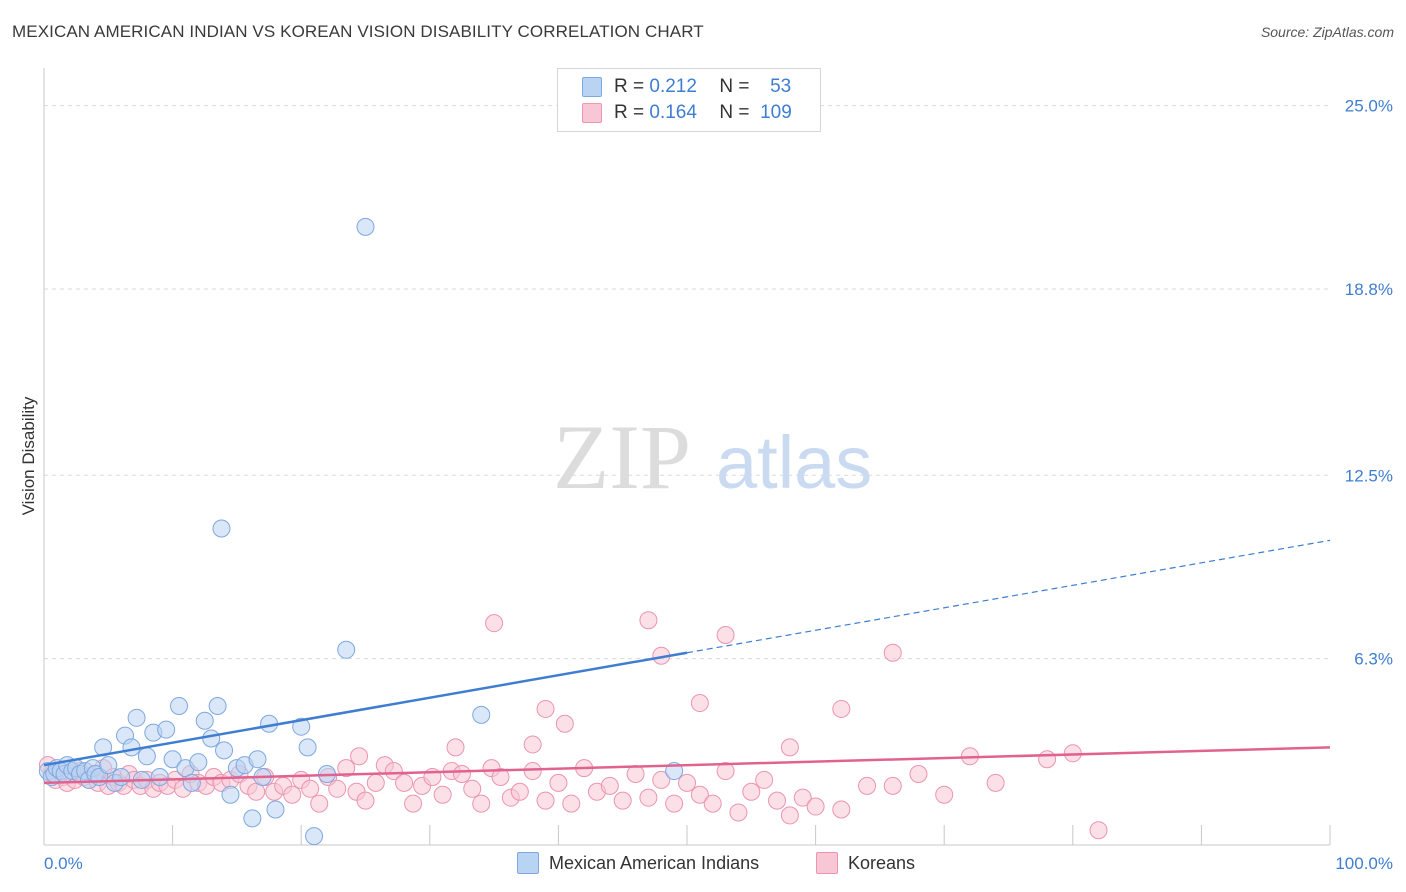 The image size is (1406, 892). What do you see at coordinates (827, 863) in the screenshot?
I see `bottom-legend-swatch-koreans` at bounding box center [827, 863].